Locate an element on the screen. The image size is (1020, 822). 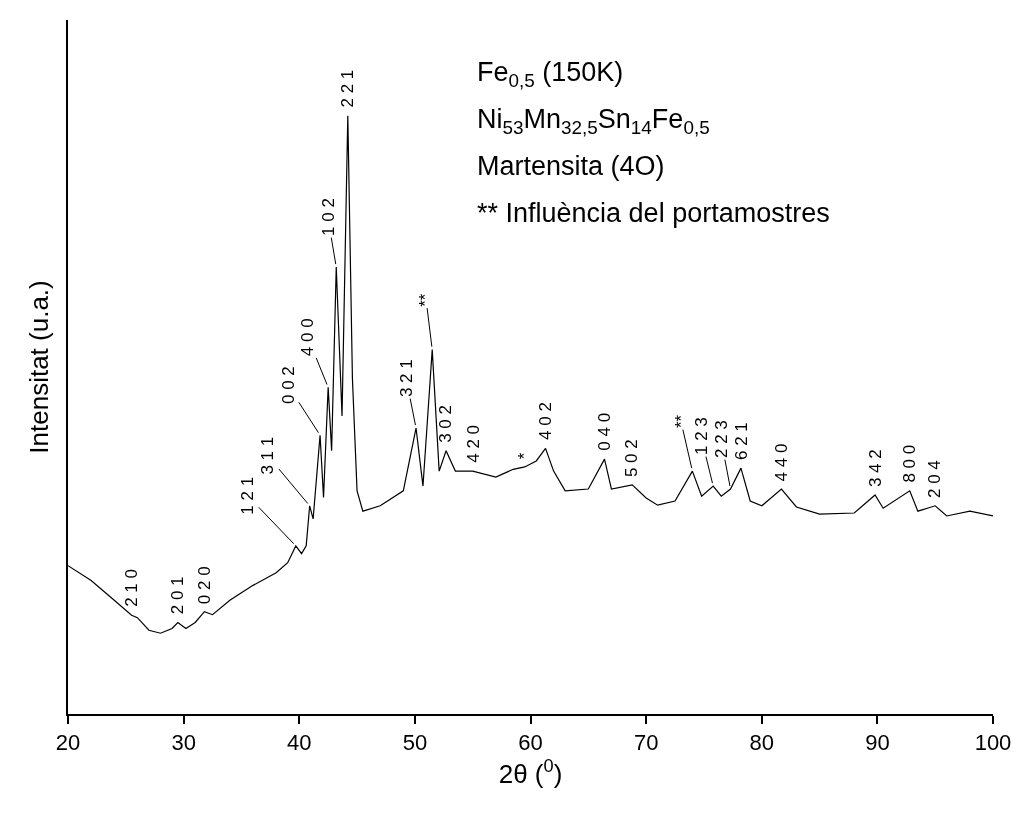
annotation: ** Influència del portamostres is located at coordinates (653, 213).